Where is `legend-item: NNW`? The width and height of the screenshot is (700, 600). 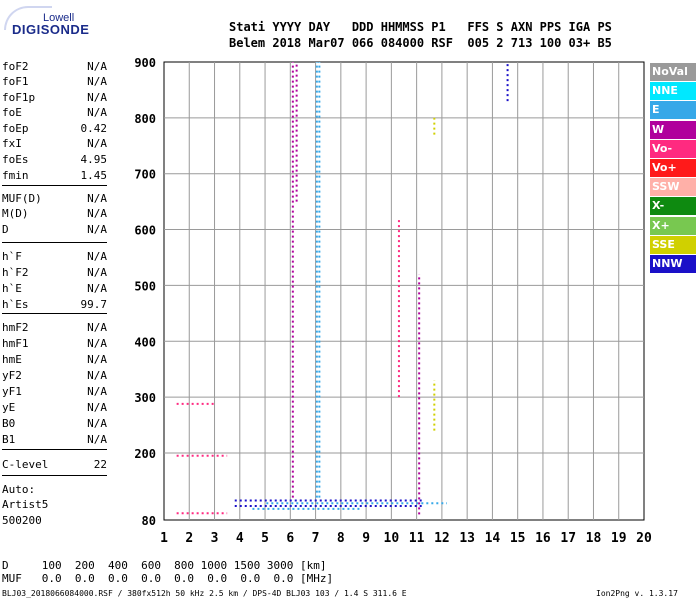
legend-item: NNW is located at coordinates (673, 264).